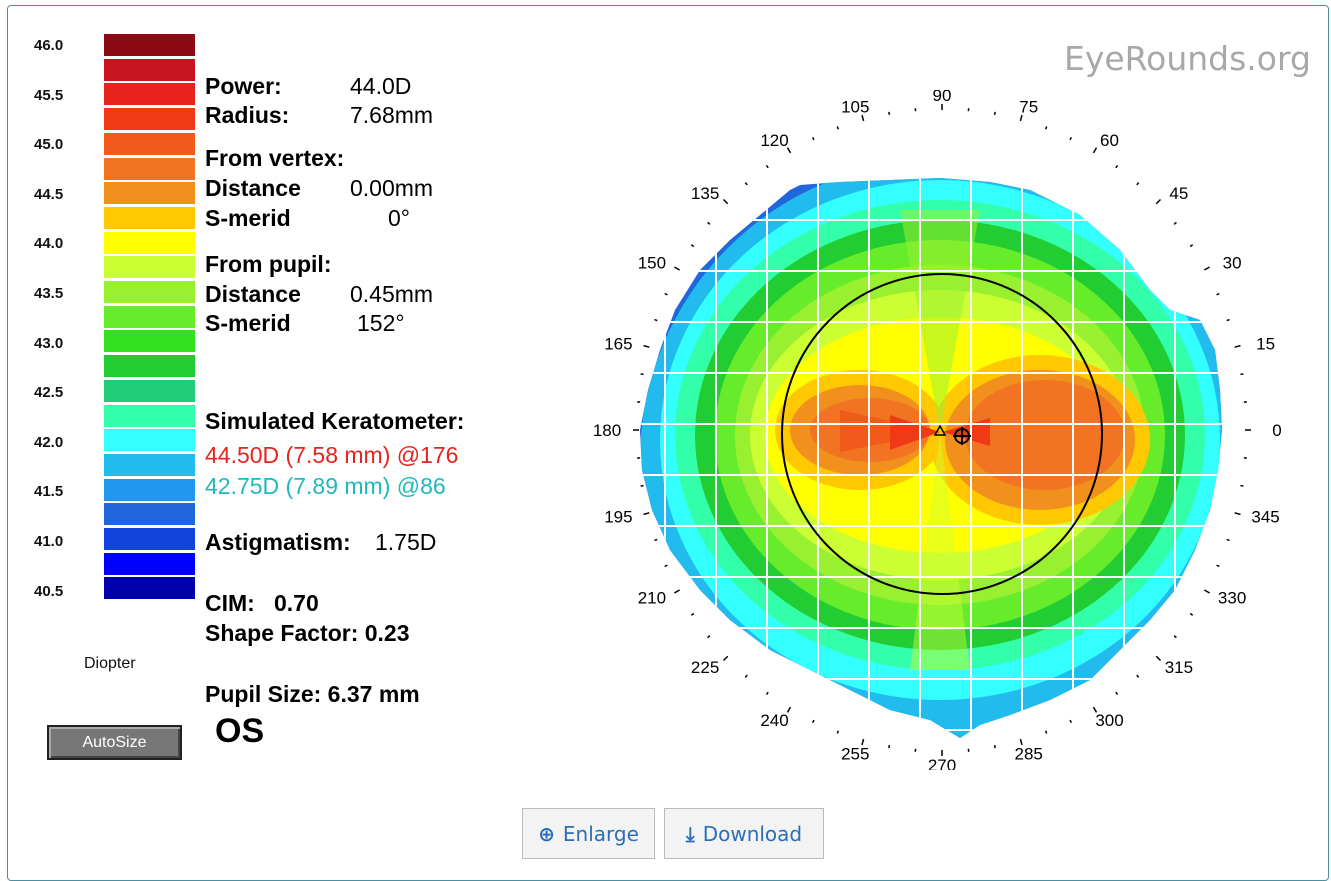  I want to click on angle-label: 120, so click(774, 140).